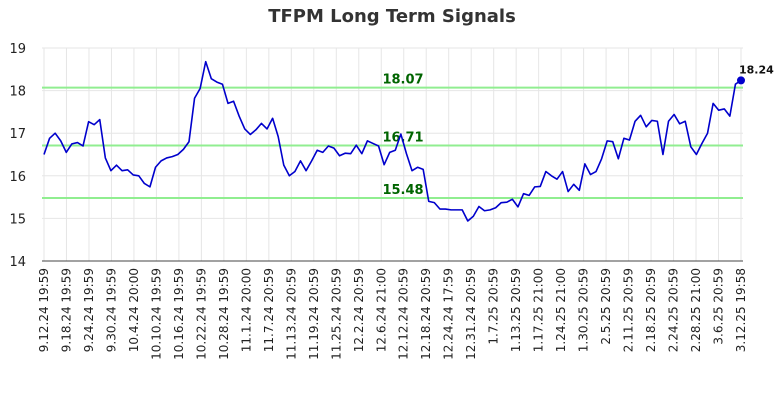  Describe the element at coordinates (111, 310) in the screenshot. I see `x-tick-label: 9.30.24 19:59` at that location.